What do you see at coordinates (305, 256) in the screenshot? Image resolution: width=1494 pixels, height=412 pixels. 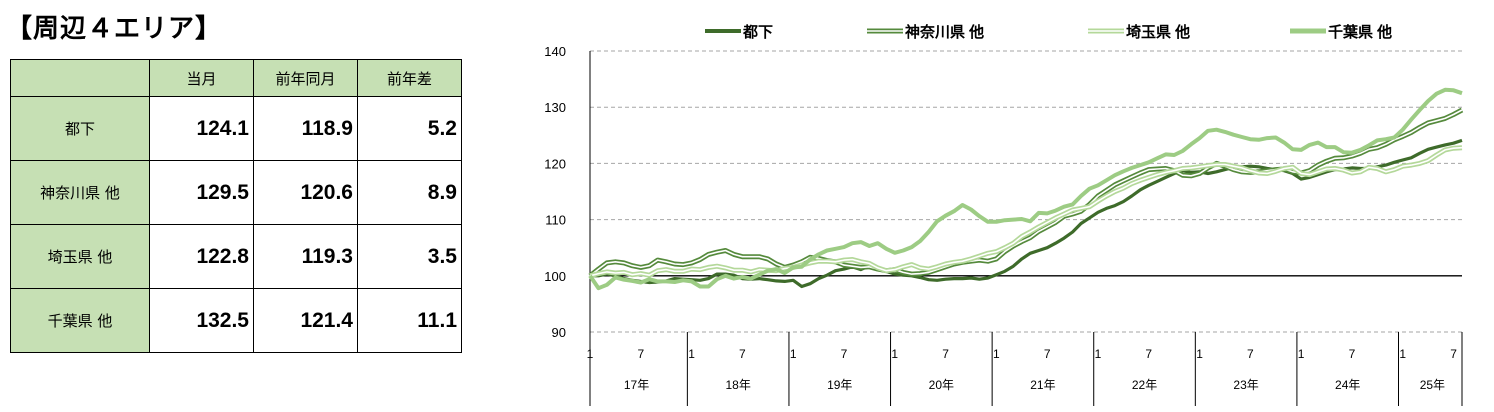 I see `cell-prev-year: 119.3` at bounding box center [305, 256].